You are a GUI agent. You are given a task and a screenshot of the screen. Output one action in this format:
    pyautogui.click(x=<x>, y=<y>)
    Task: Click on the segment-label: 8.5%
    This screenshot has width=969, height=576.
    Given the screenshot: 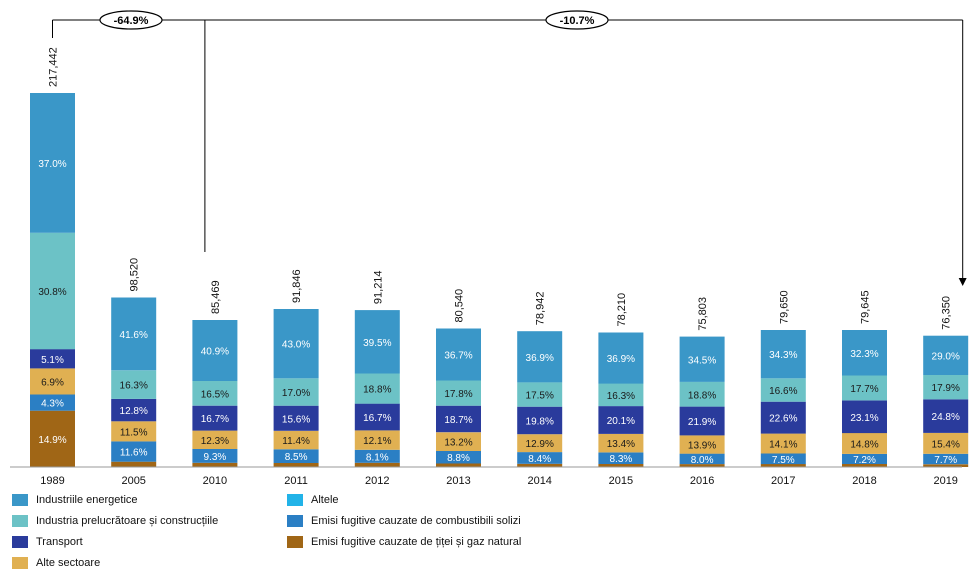 What is the action you would take?
    pyautogui.click(x=296, y=457)
    